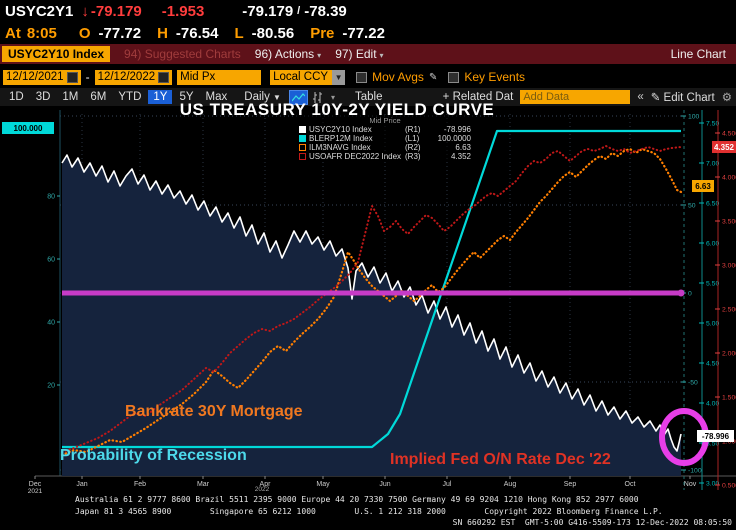 The width and height of the screenshot is (736, 530). I want to click on low-value: -80.56, so click(273, 33).